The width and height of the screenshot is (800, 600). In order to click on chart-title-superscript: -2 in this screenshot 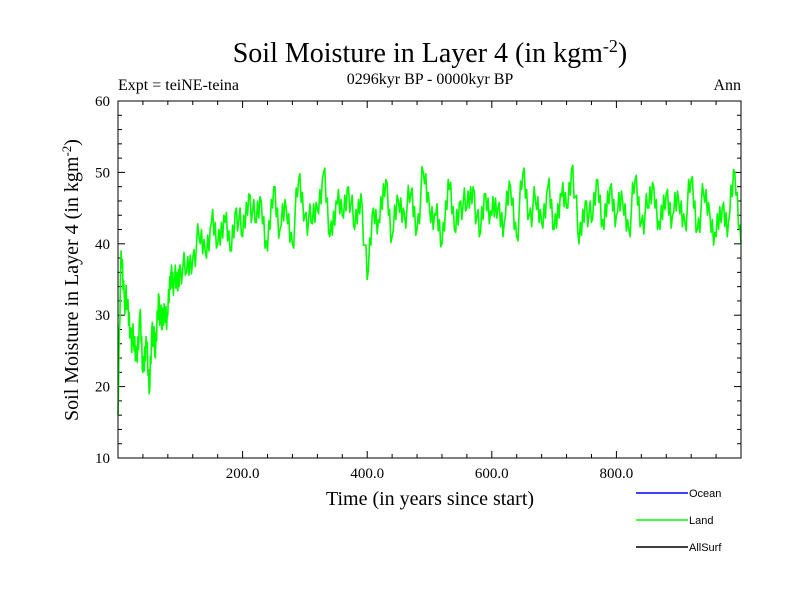, I will do `click(610, 46)`.